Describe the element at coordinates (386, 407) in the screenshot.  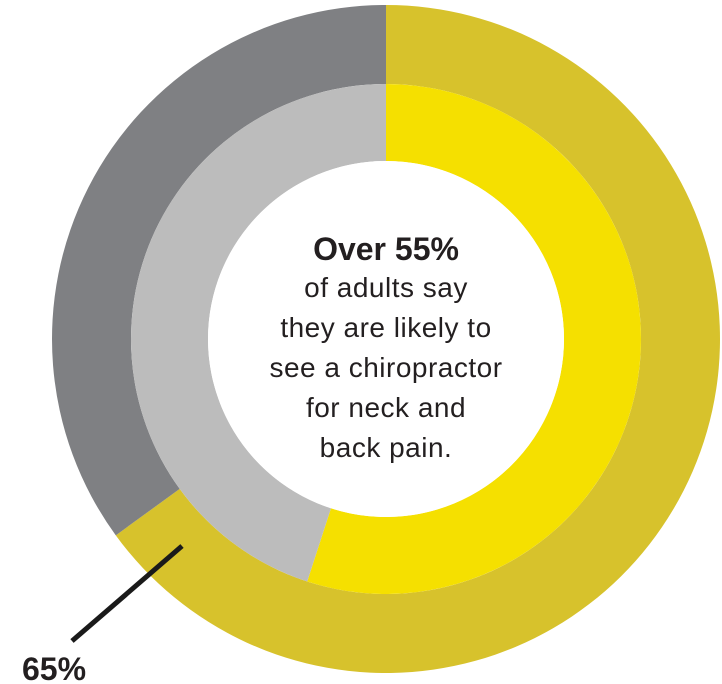
I see `caption-line-4: for neck and` at that location.